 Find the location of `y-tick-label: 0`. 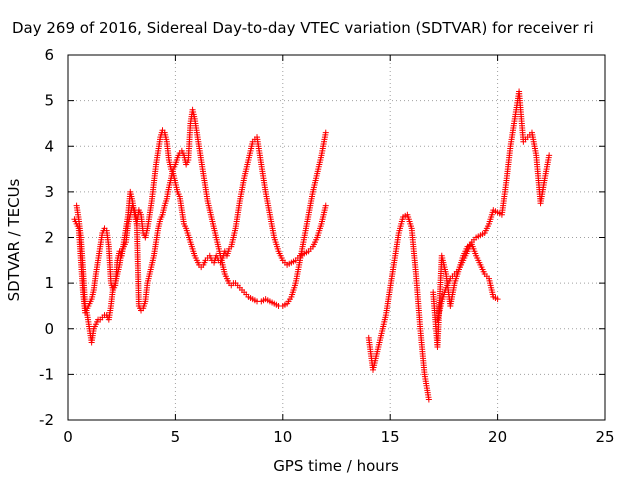

y-tick-label: 0 is located at coordinates (49, 329).